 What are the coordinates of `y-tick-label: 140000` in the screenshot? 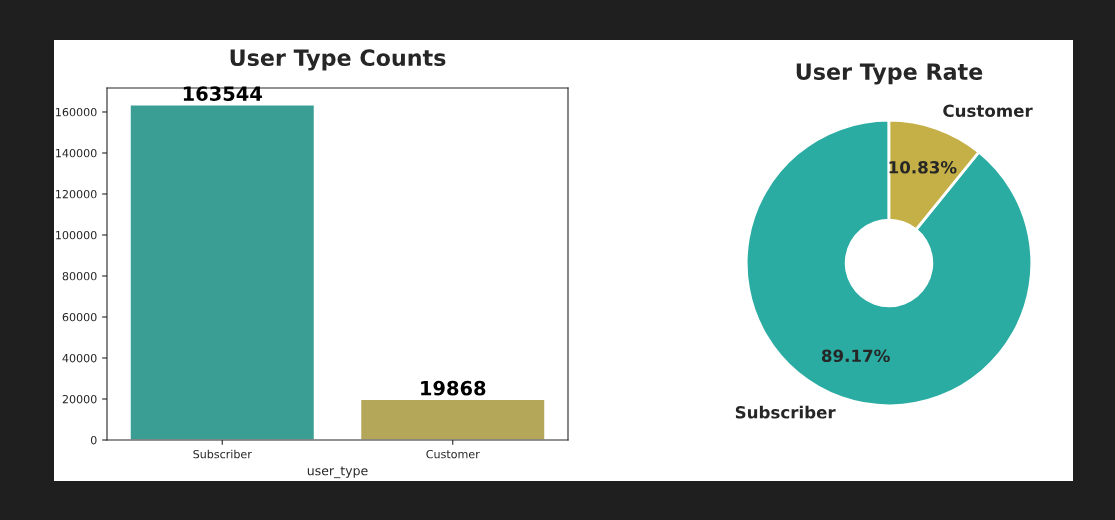 It's located at (76, 153).